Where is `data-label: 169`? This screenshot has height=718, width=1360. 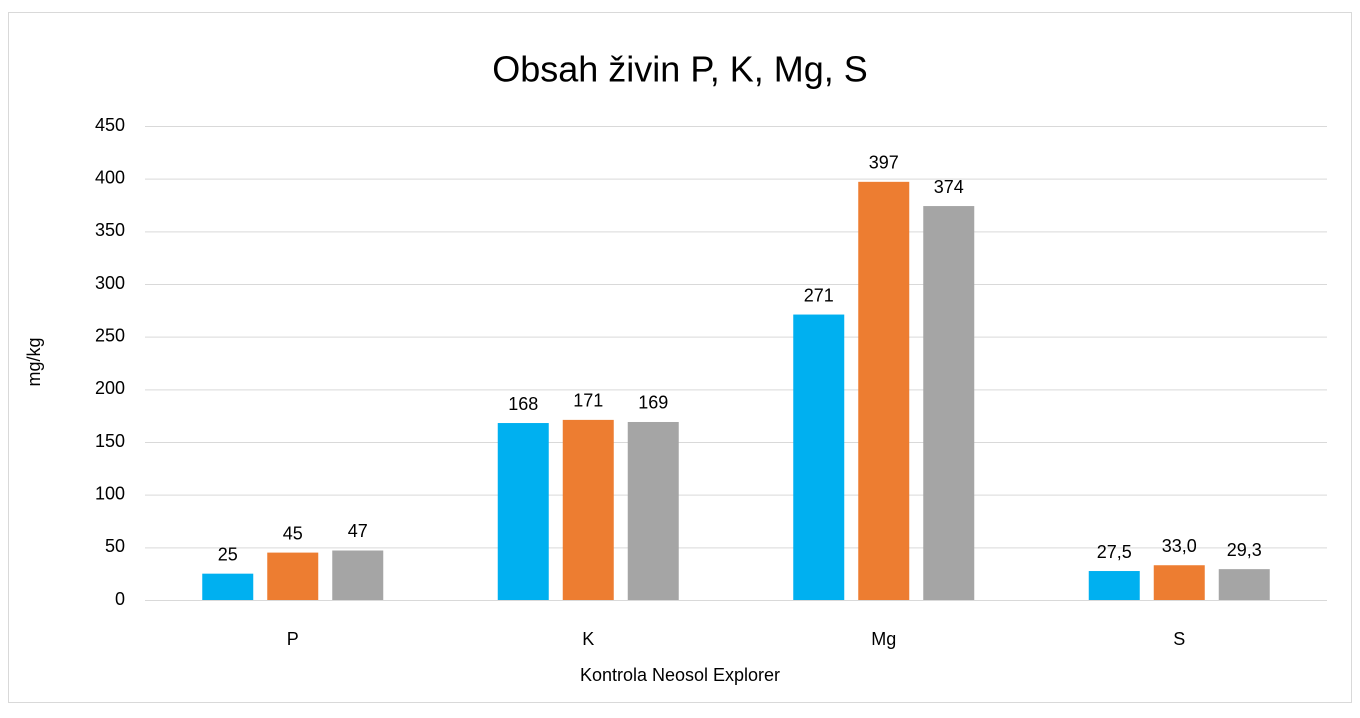 data-label: 169 is located at coordinates (653, 403).